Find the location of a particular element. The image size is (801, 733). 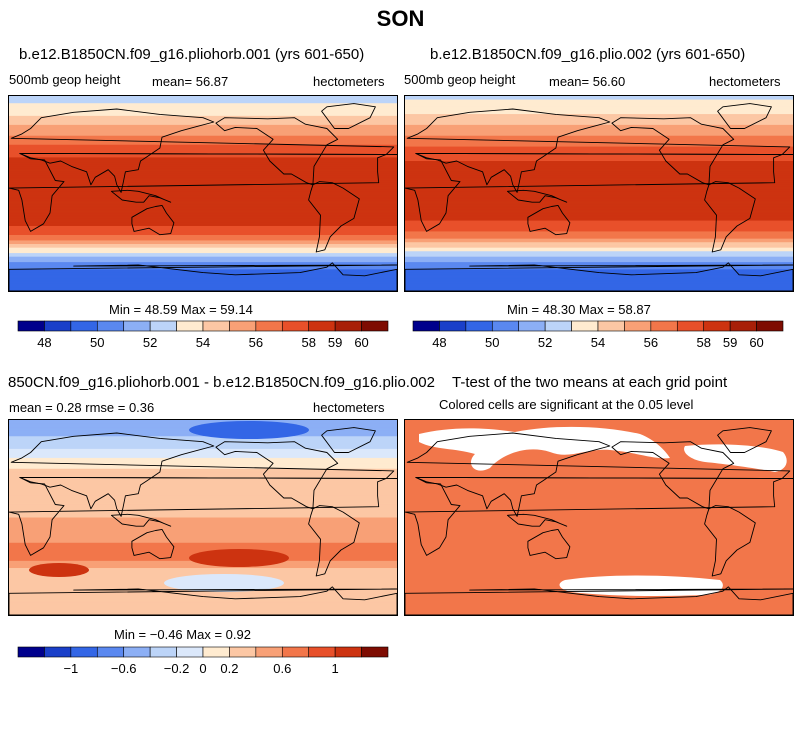

colorbar-tick-label: −0.6 is located at coordinates (124, 668).